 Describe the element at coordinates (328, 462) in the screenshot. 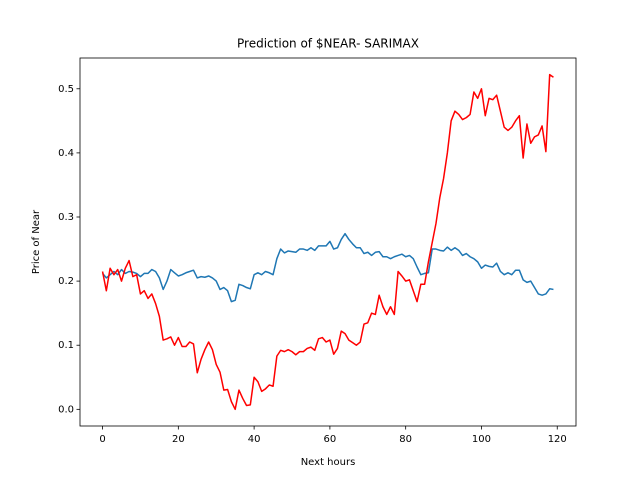

I see `x-axis-label: Next hours` at that location.